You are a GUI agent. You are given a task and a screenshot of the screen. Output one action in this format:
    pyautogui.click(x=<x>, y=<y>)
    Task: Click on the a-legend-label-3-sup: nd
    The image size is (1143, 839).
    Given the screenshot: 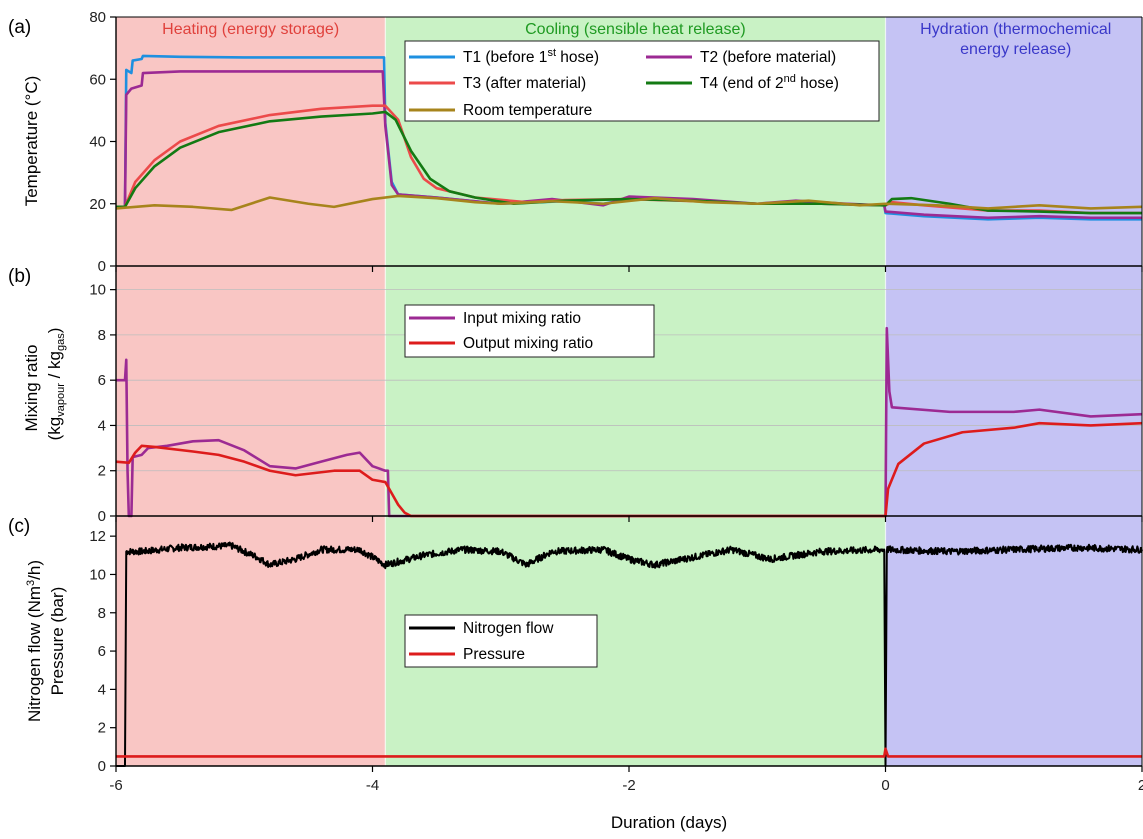 What is the action you would take?
    pyautogui.click(x=790, y=79)
    